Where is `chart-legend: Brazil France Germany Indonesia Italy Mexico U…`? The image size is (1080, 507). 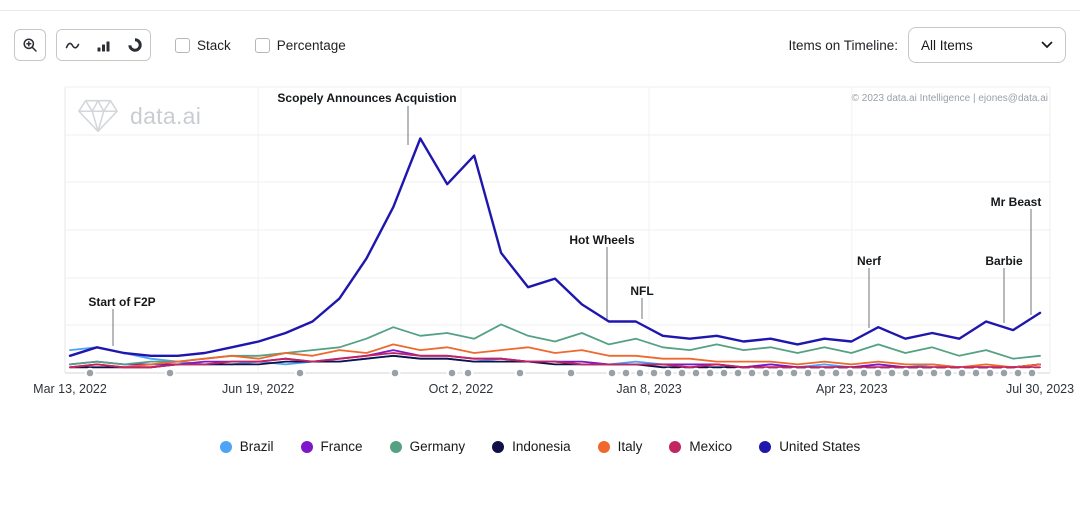
chart-legend: Brazil France Germany Indonesia Italy Mexico U… is located at coordinates (540, 446).